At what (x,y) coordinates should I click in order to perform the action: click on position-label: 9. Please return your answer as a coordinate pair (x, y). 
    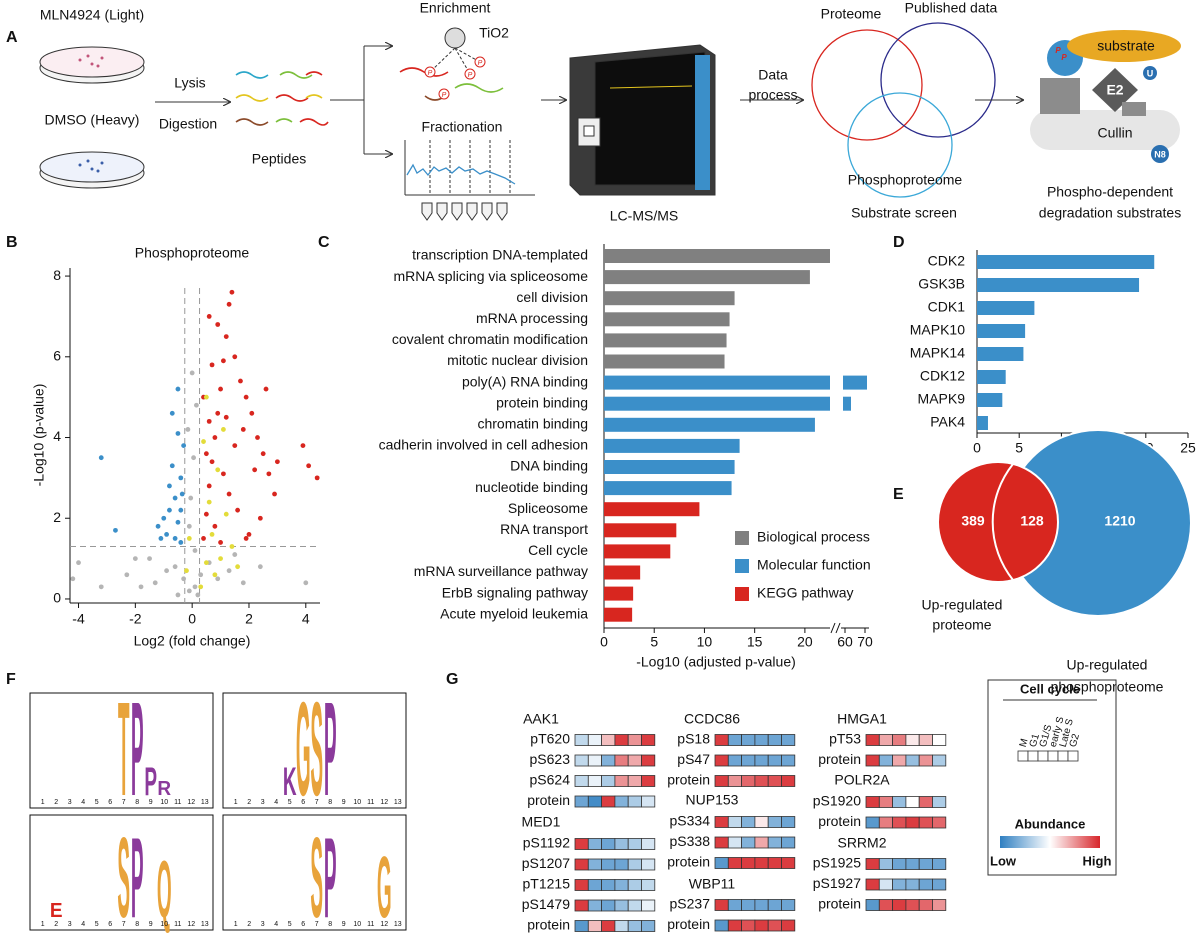
    Looking at the image, I should click on (151, 802).